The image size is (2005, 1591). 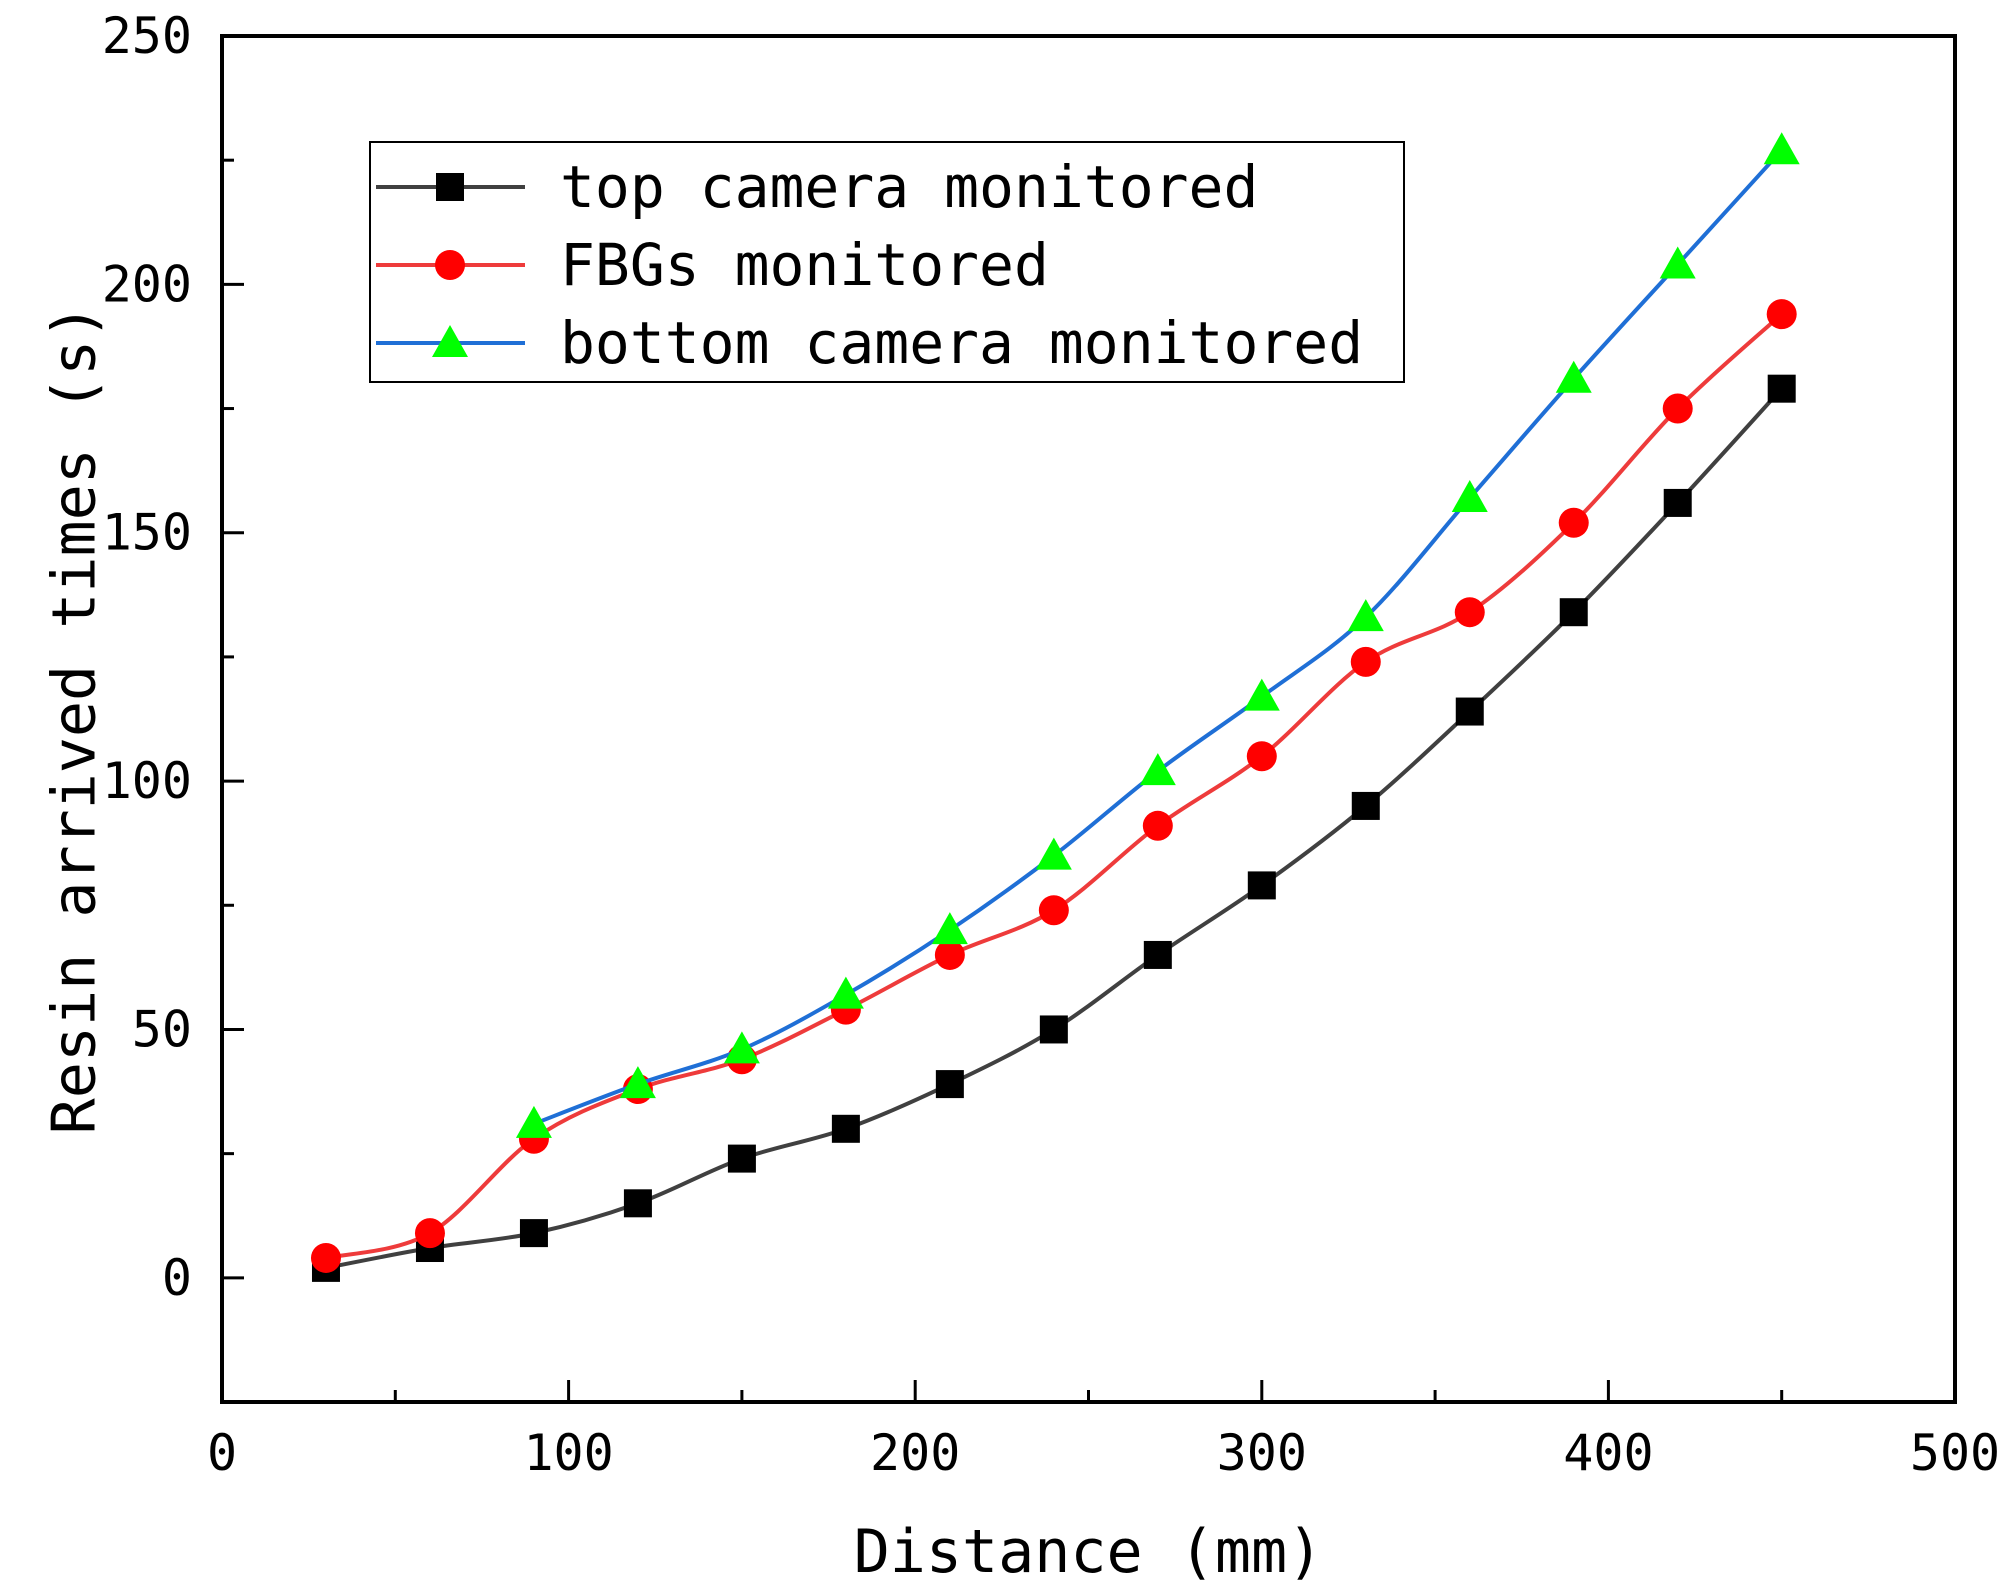 What do you see at coordinates (162, 1029) in the screenshot?
I see `y-tick-label: 50` at bounding box center [162, 1029].